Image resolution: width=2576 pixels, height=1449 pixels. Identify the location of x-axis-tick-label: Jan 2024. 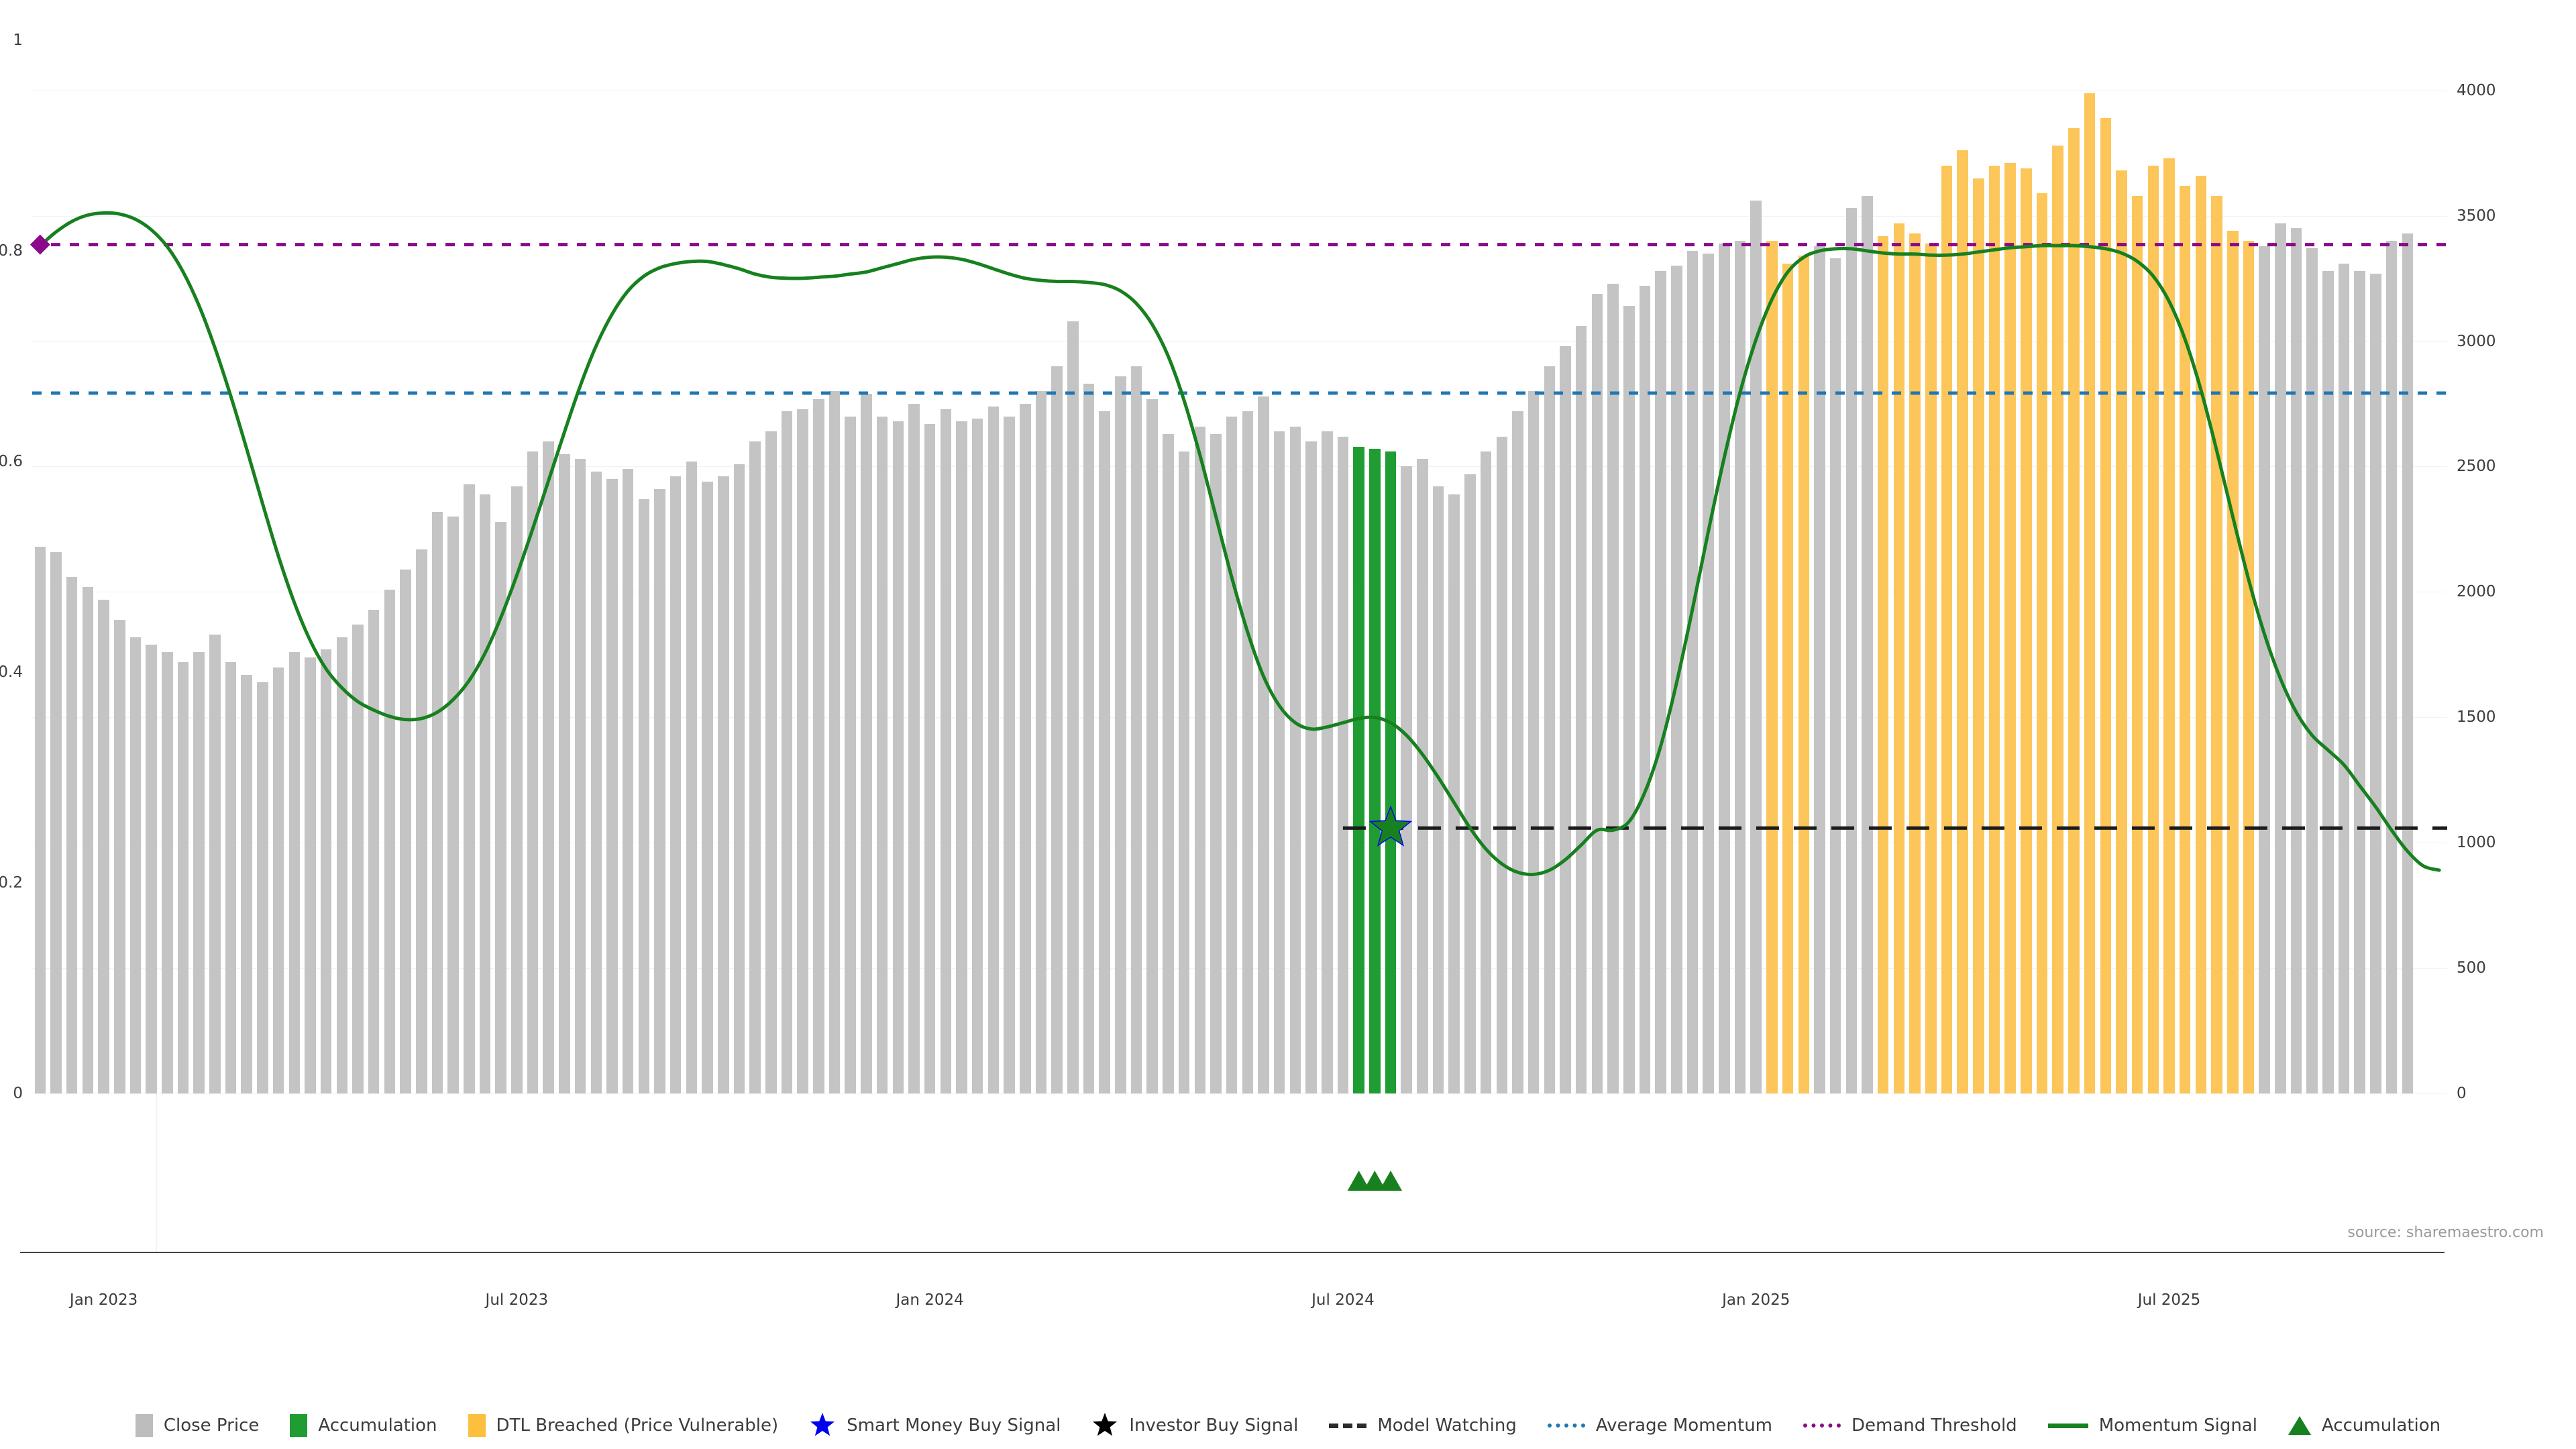
(930, 1300).